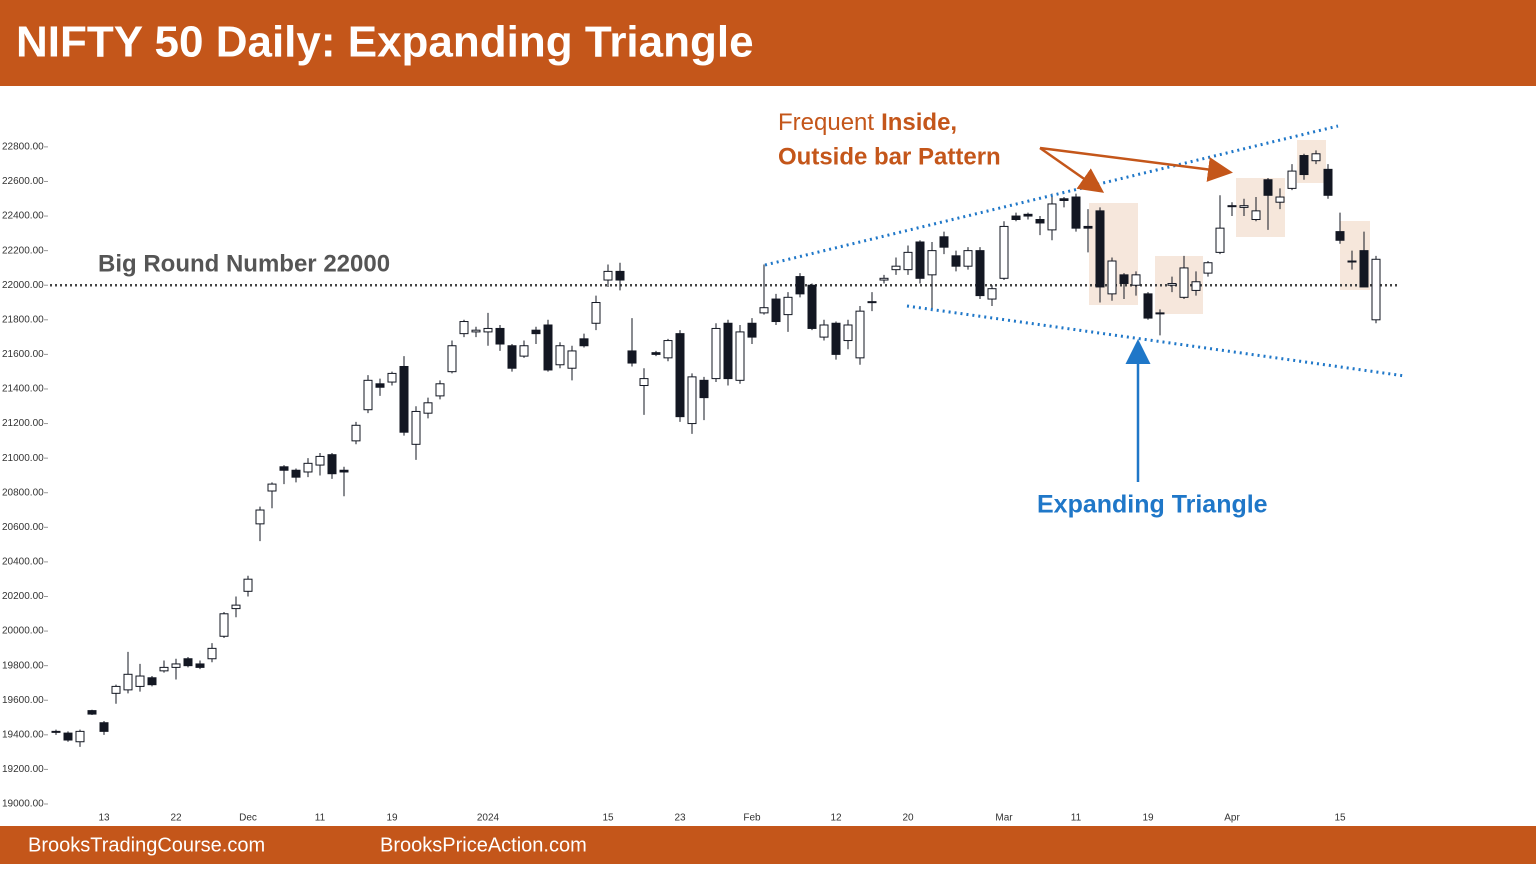  What do you see at coordinates (768, 43) in the screenshot?
I see `header-bar` at bounding box center [768, 43].